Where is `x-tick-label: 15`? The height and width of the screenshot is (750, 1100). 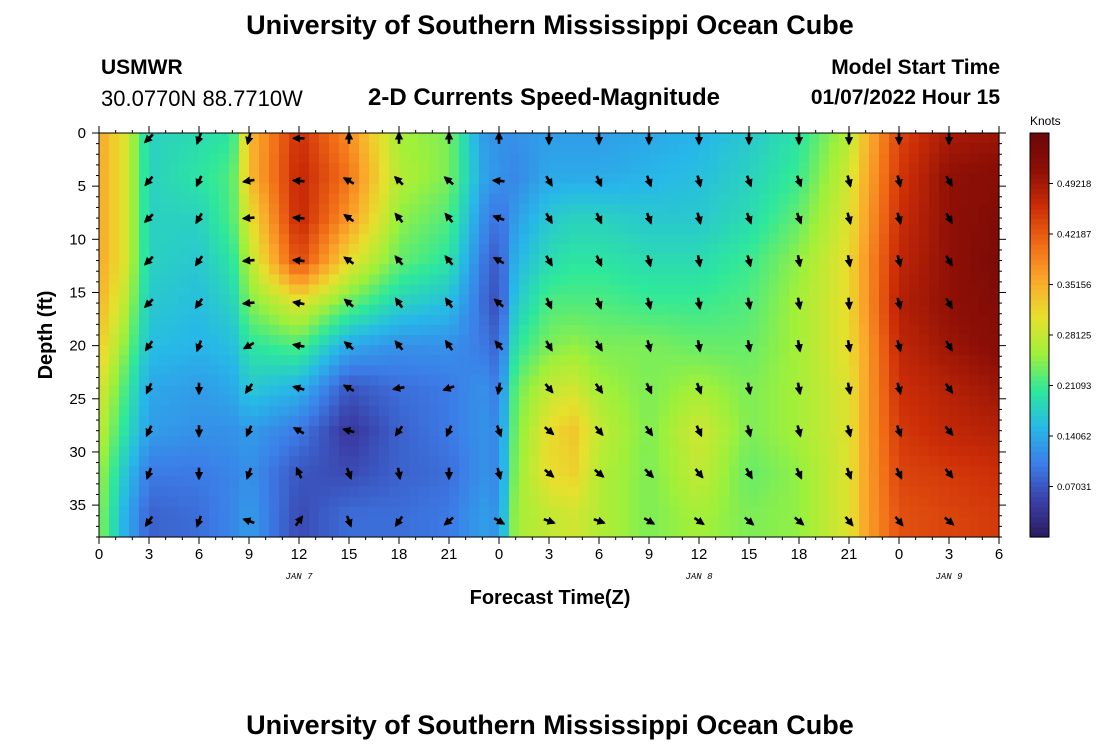 x-tick-label: 15 is located at coordinates (349, 554).